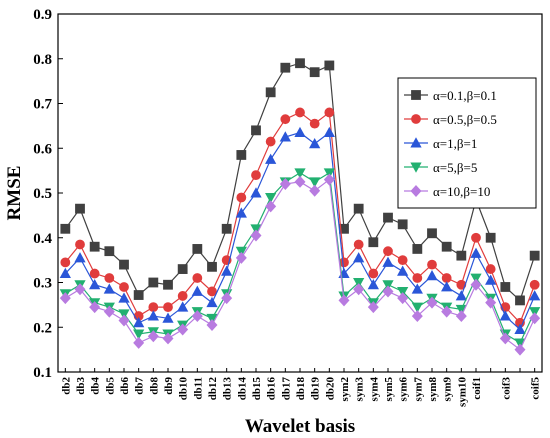 This screenshot has width=550, height=438. What do you see at coordinates (154, 386) in the screenshot?
I see `x-tick-label: db8` at bounding box center [154, 386].